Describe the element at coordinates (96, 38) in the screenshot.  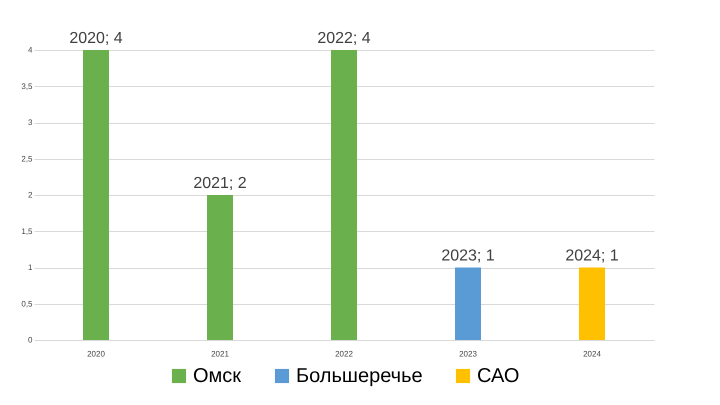
I see `data-label: 2020; 4` at that location.